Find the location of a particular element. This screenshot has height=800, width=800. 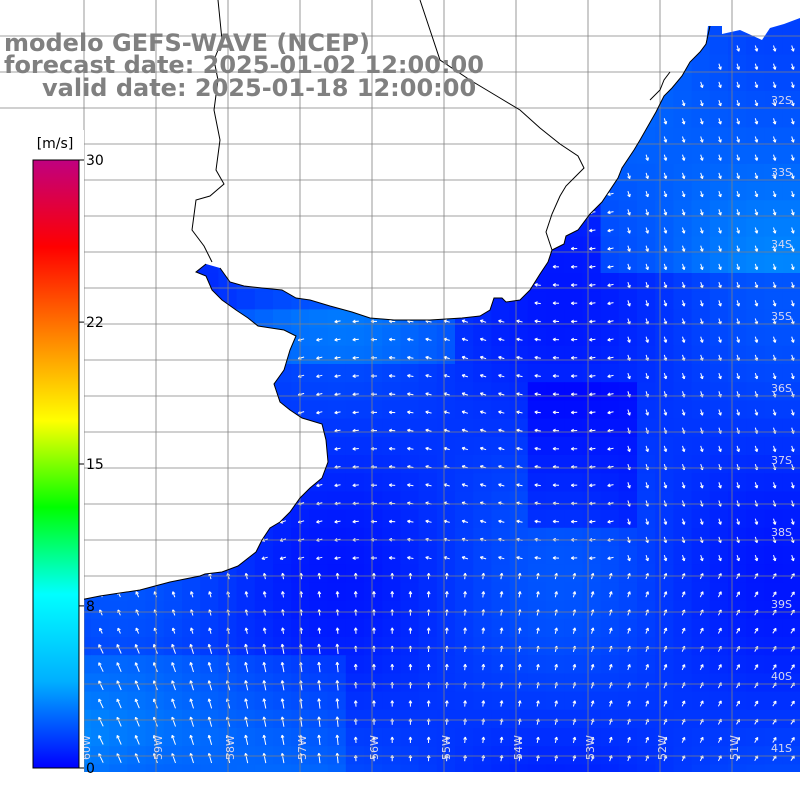

lat-label: 38S is located at coordinates (781, 532).